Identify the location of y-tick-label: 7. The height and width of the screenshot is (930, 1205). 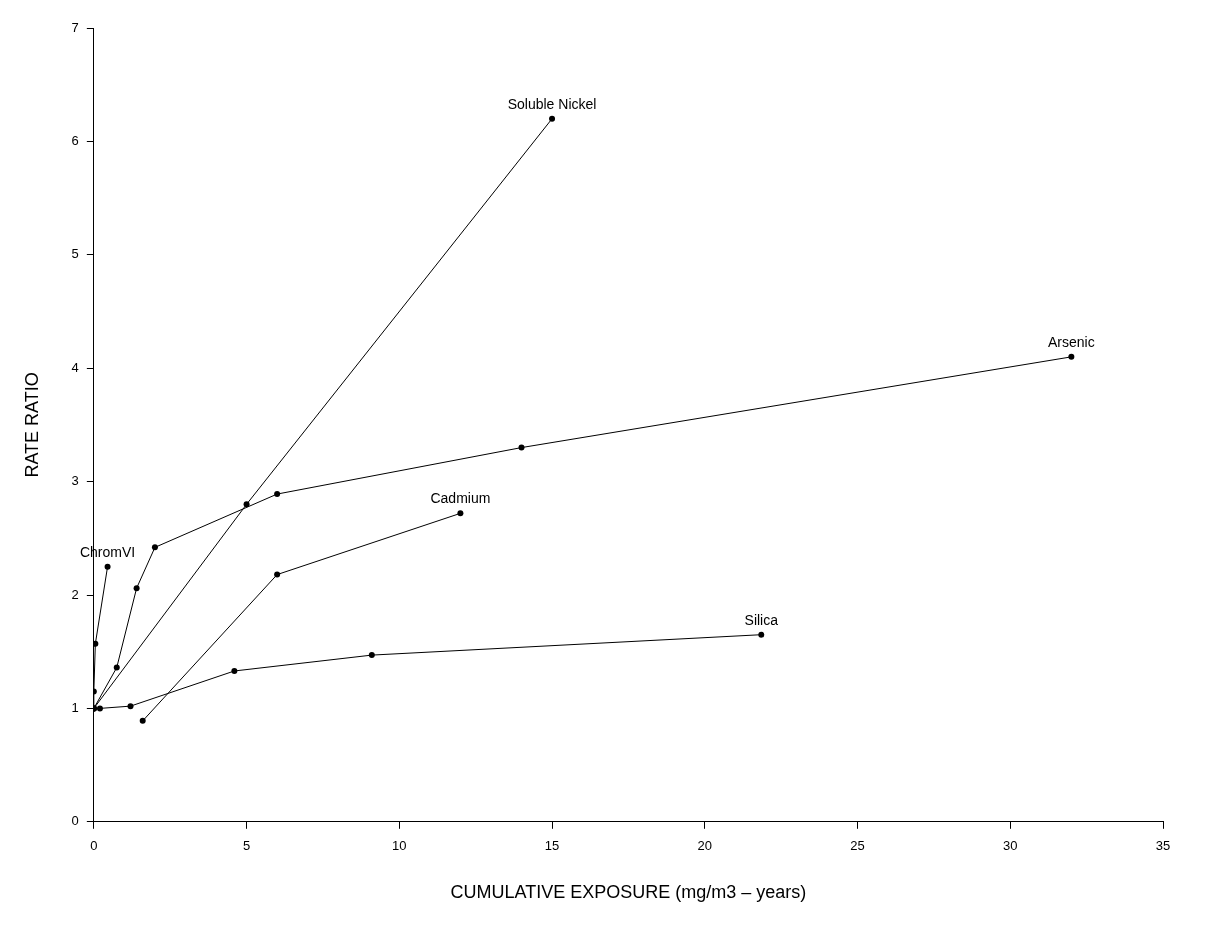
(75, 27).